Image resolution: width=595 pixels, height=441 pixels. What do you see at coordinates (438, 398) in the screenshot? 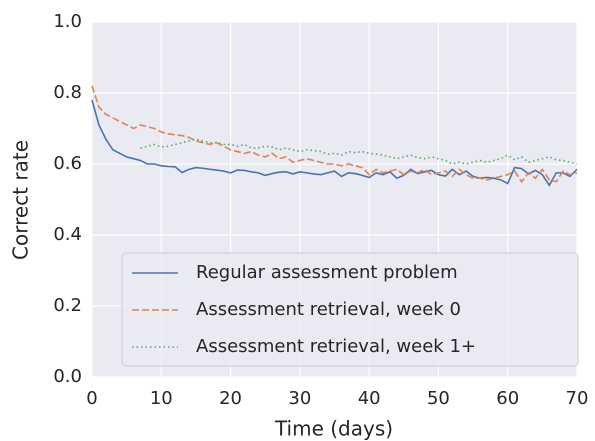
I see `x-tick-label: 50` at bounding box center [438, 398].